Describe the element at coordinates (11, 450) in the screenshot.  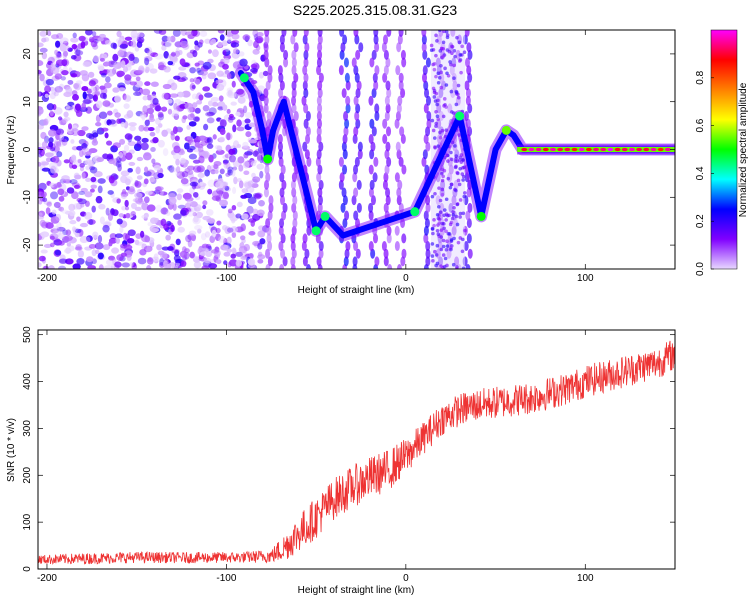
I see `snr-y-label: SNR (10 * v/v)` at that location.